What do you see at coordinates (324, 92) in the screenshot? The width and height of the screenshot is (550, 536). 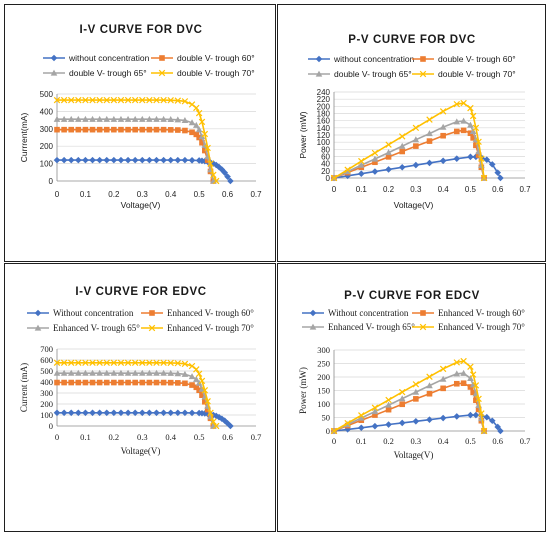 I see `y-tick-label: 240` at bounding box center [324, 92].